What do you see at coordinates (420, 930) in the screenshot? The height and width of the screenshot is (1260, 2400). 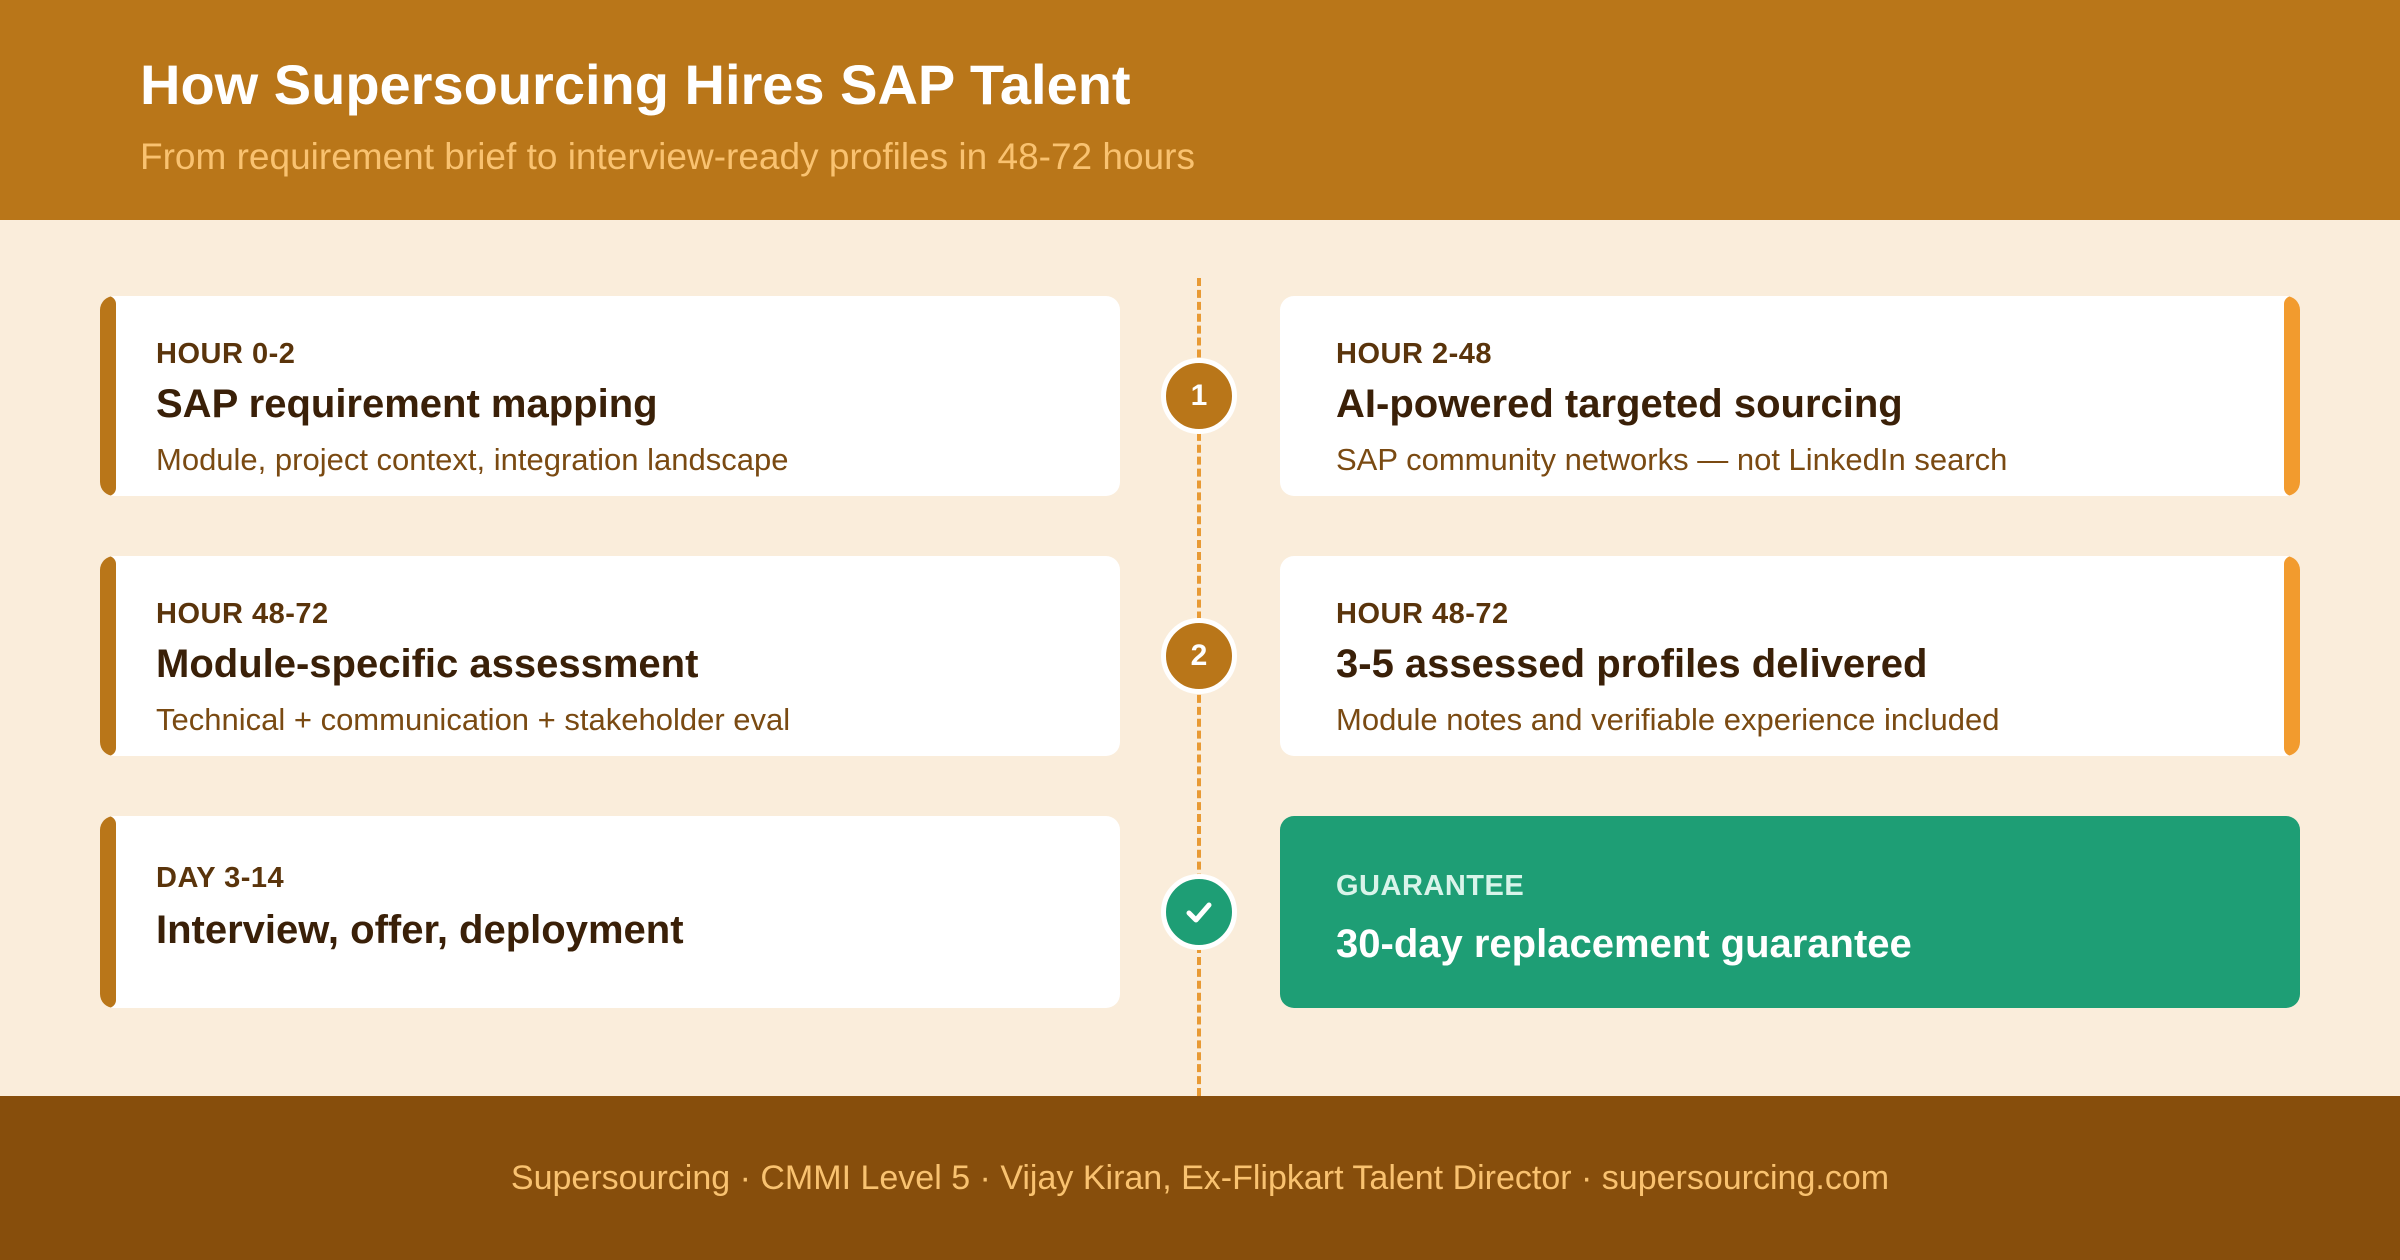 I see `step-heading: Interview, offer, deployment` at bounding box center [420, 930].